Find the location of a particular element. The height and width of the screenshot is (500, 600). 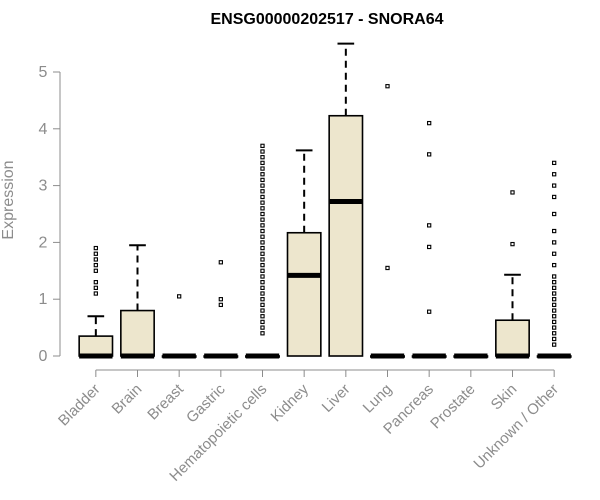

box-kidney is located at coordinates (304, 253).